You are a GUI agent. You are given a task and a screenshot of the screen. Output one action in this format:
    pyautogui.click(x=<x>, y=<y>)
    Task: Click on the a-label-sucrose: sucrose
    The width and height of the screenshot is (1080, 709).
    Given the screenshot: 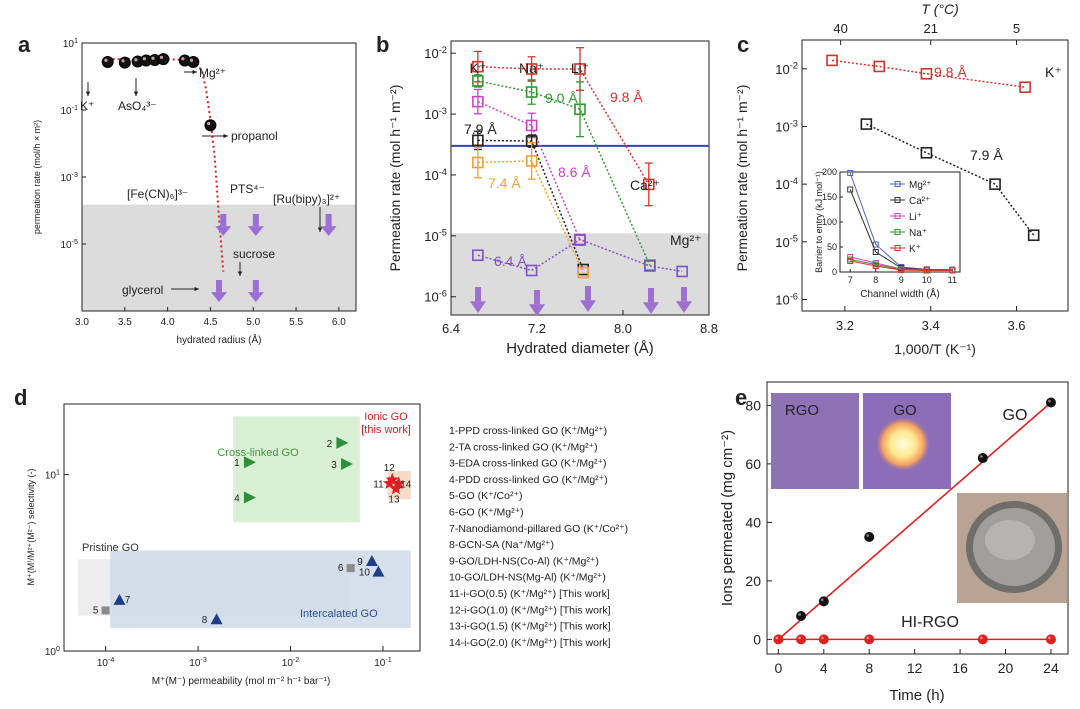 What is the action you would take?
    pyautogui.click(x=254, y=254)
    